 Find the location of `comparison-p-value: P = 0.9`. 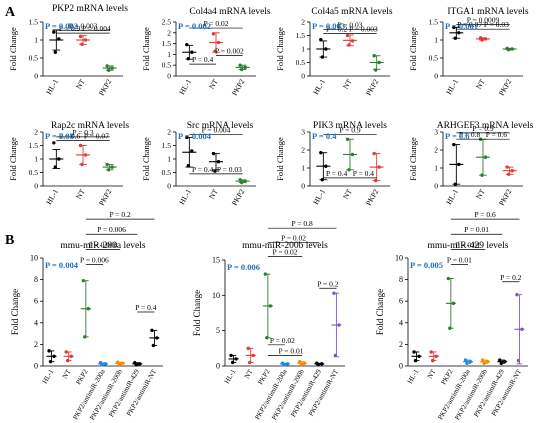

comparison-p-value: P = 0.9 is located at coordinates (69, 28).